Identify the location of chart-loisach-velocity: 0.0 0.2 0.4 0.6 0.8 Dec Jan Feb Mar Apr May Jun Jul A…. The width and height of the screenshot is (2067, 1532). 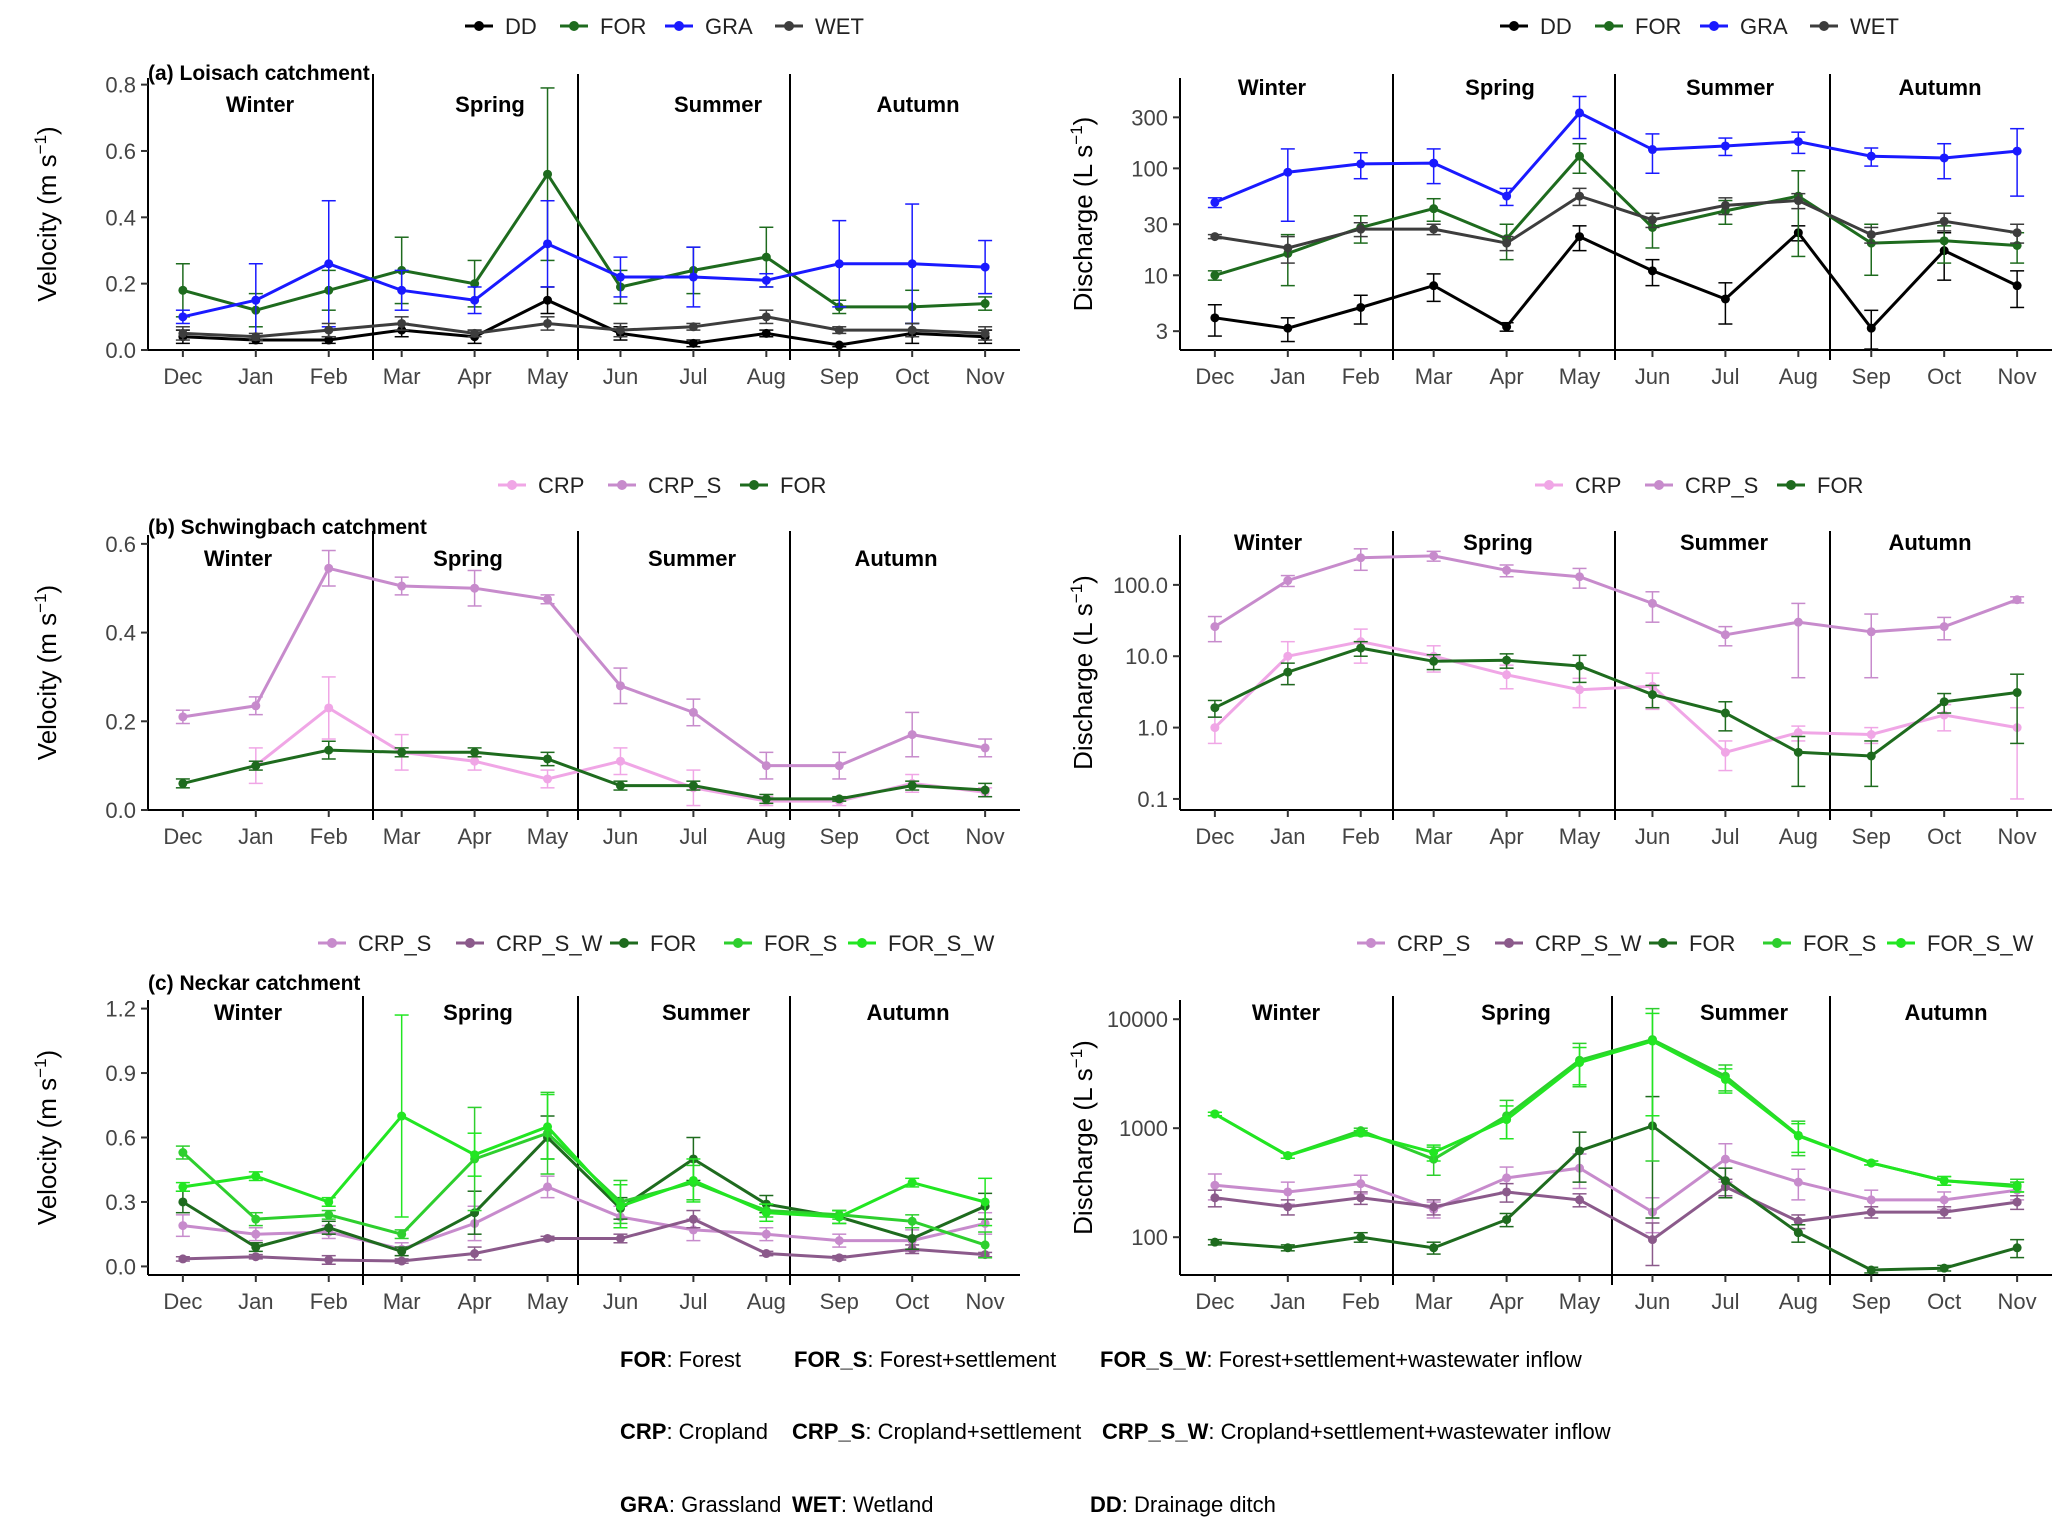
(525, 201).